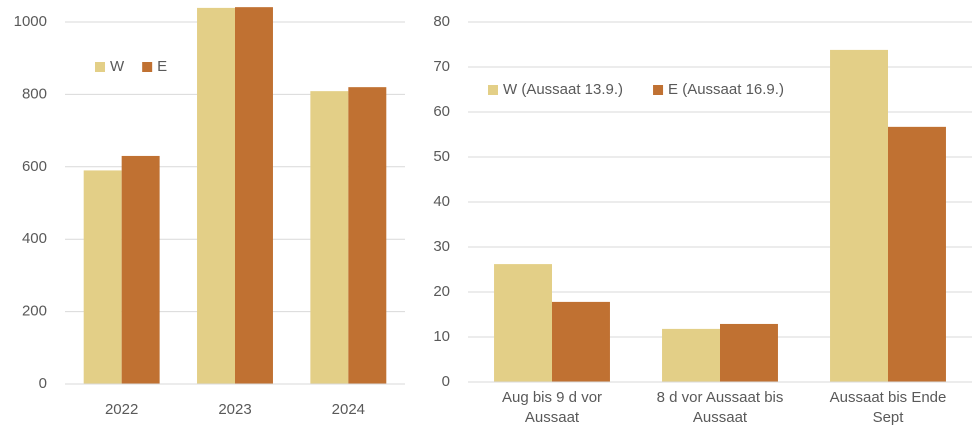  I want to click on y-tick-label: 1000, so click(30, 21).